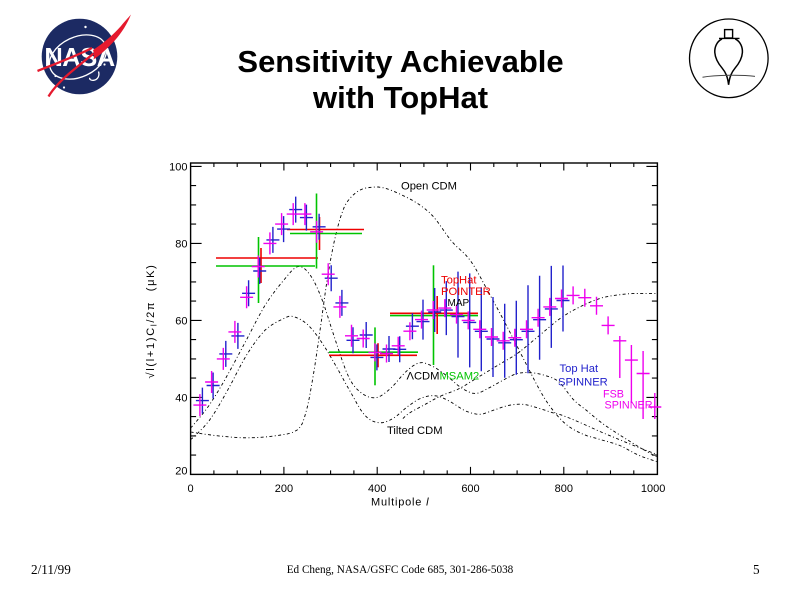 The image size is (800, 600). I want to click on svg-text: 0, so click(191, 489).